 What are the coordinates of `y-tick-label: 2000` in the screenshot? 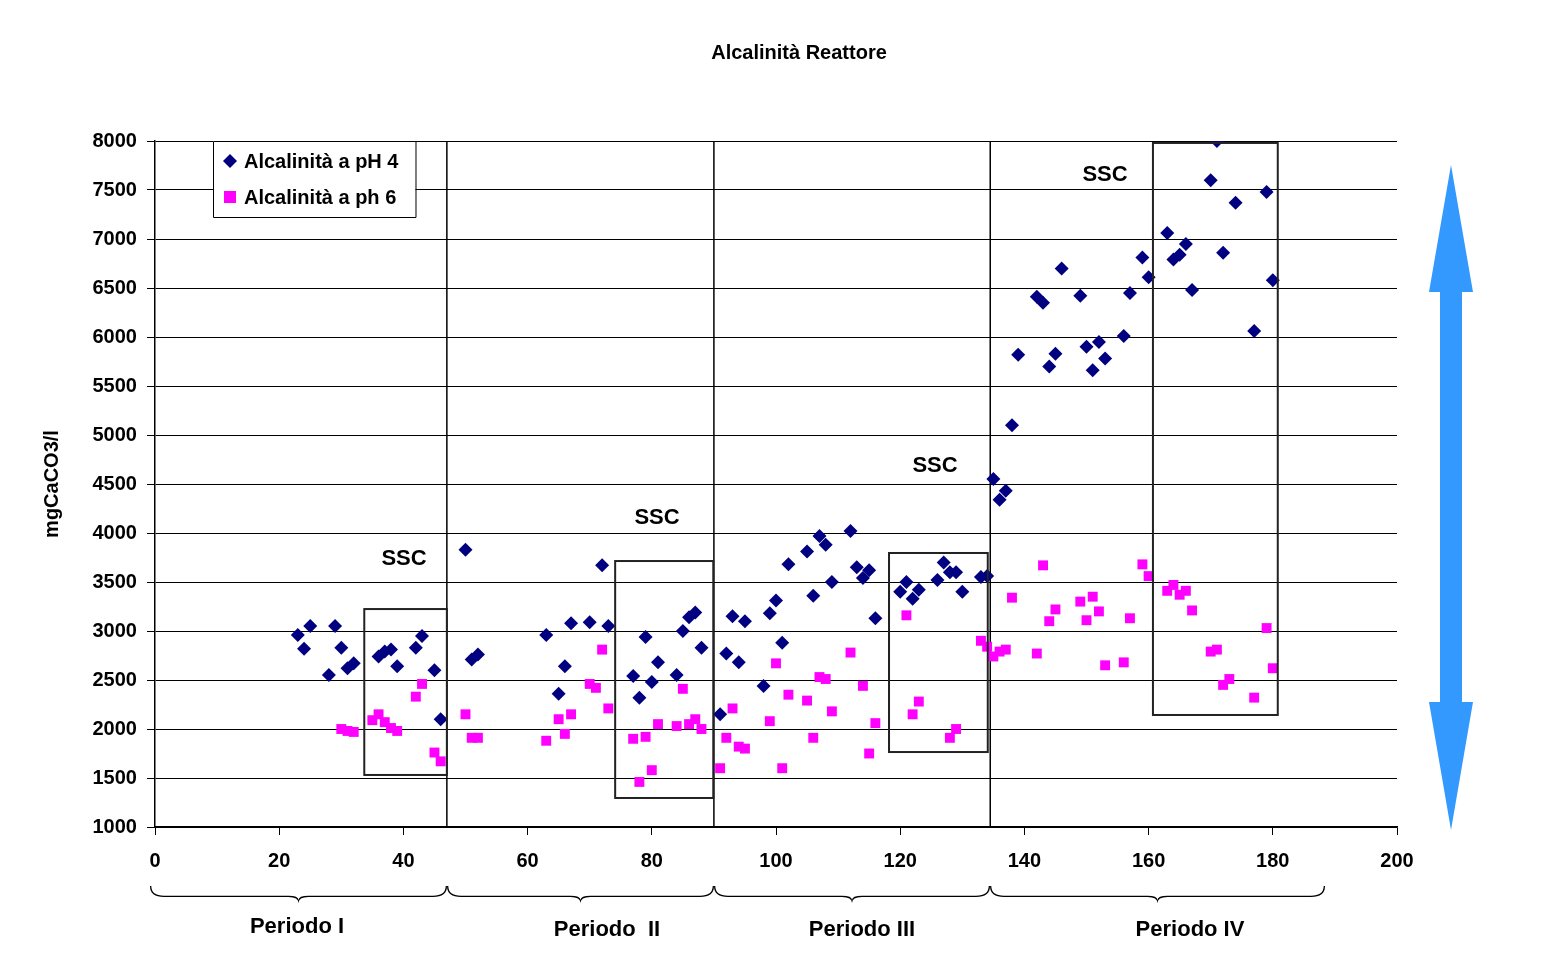 It's located at (114, 727).